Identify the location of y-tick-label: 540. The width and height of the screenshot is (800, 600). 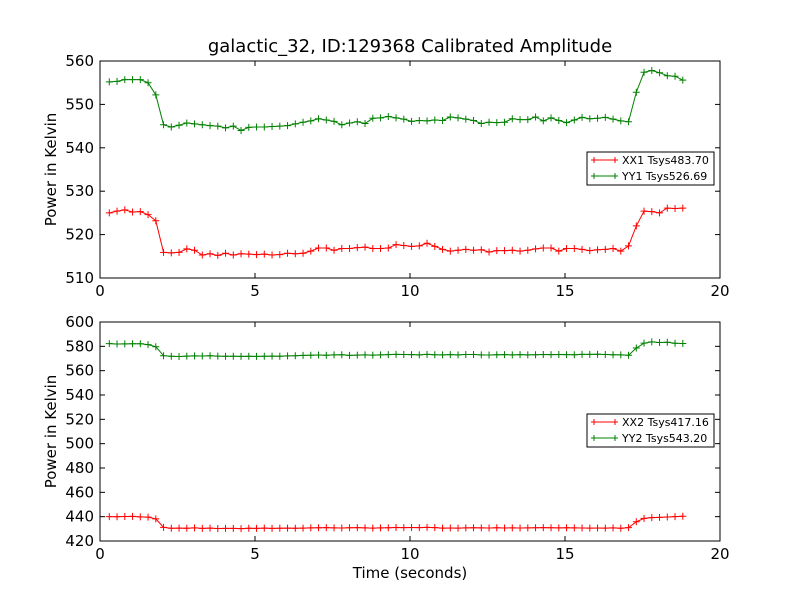
(79, 148).